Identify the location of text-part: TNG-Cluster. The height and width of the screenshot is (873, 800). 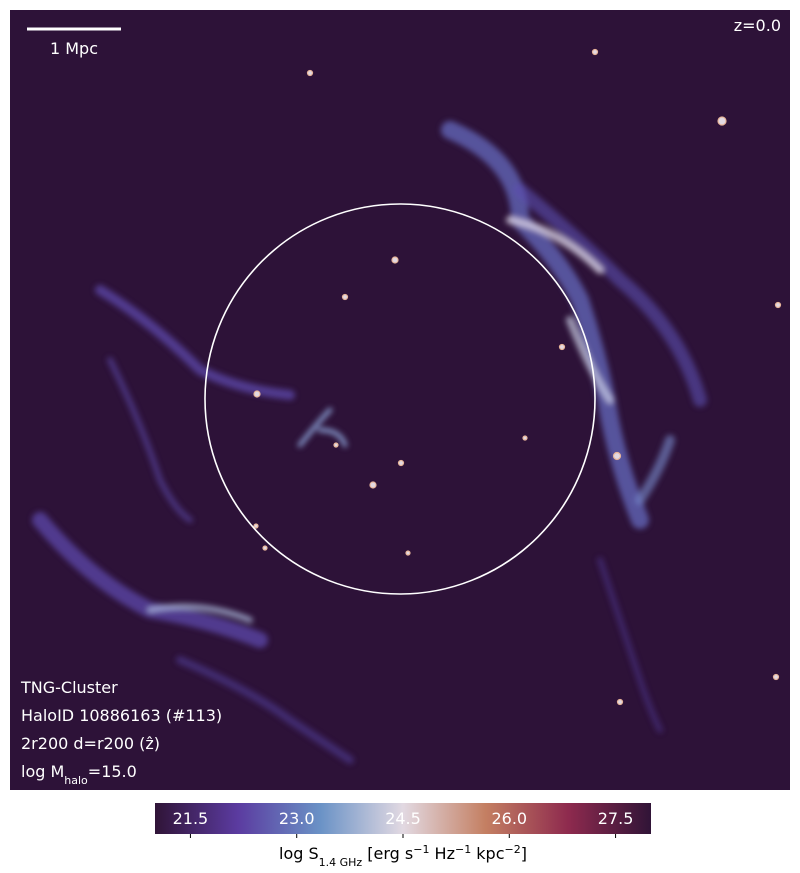
(69, 687).